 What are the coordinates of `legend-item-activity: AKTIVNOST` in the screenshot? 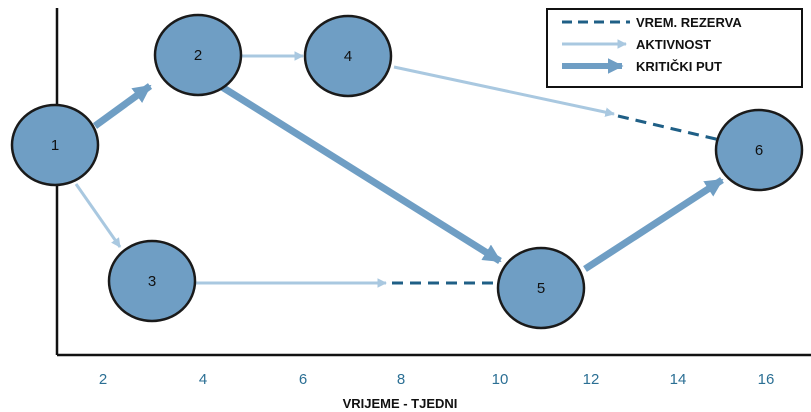 It's located at (636, 44).